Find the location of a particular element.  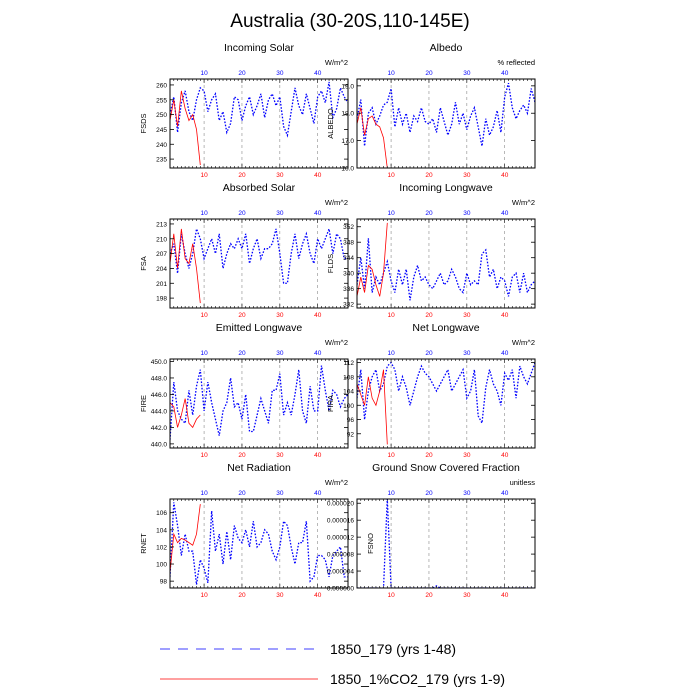

y-axis-label: FIRA is located at coordinates (330, 403).